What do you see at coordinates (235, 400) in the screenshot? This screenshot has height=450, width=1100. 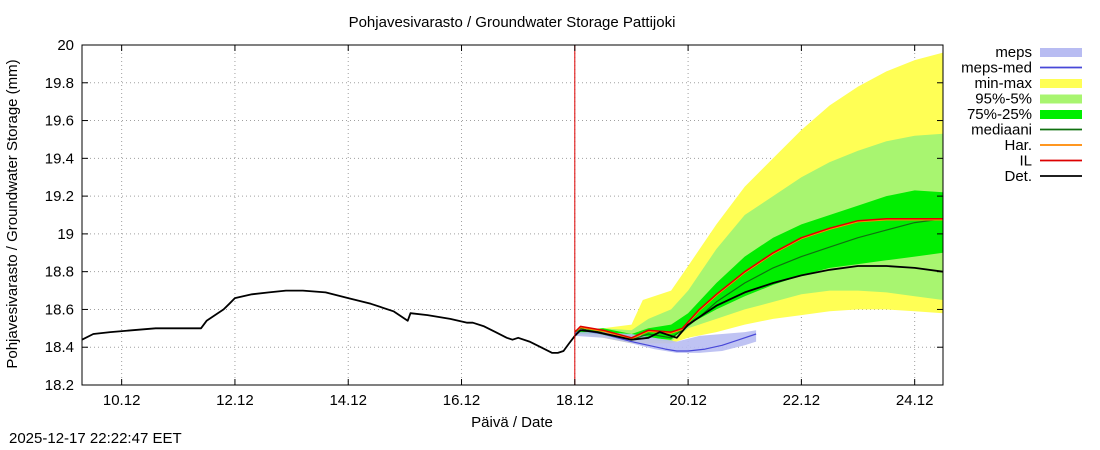 I see `x-tick-label: 12.12` at bounding box center [235, 400].